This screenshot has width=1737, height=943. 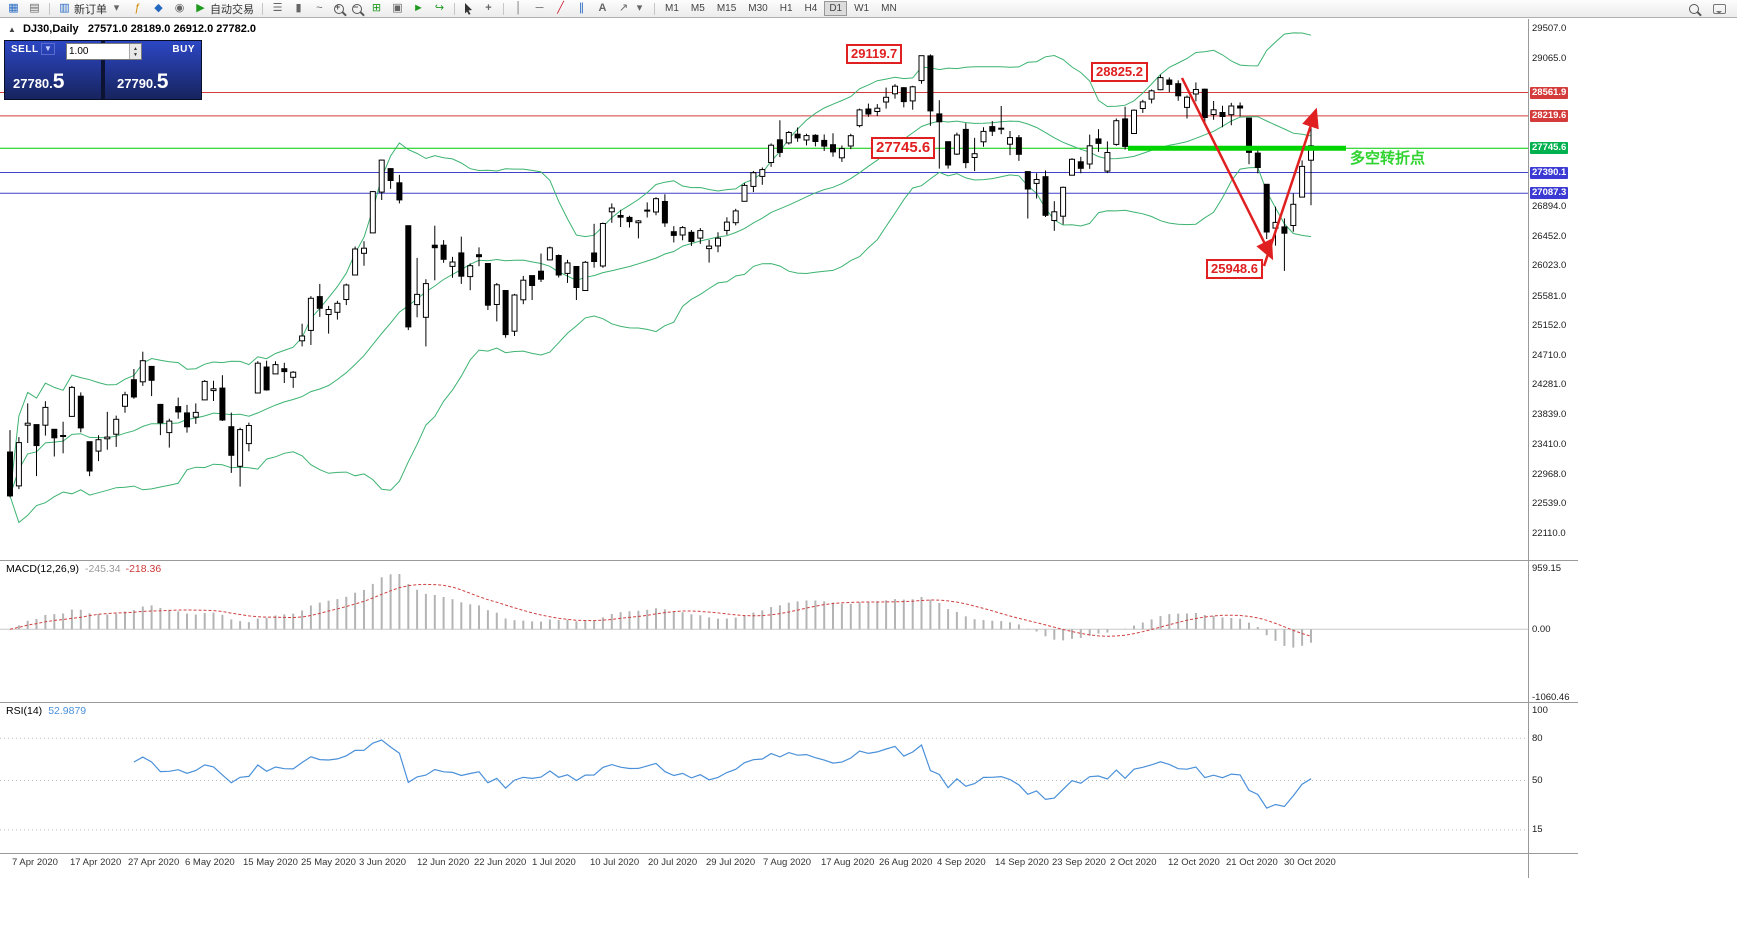 I want to click on arrange-windows-button: ▣, so click(x=397, y=8).